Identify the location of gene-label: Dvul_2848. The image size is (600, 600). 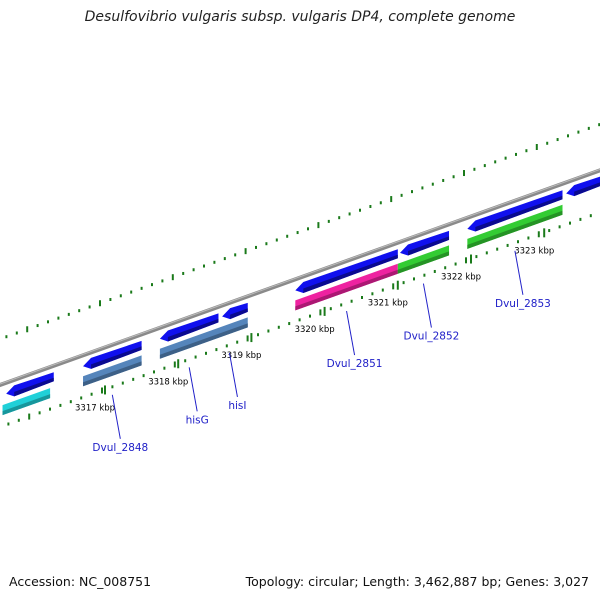
(120, 448).